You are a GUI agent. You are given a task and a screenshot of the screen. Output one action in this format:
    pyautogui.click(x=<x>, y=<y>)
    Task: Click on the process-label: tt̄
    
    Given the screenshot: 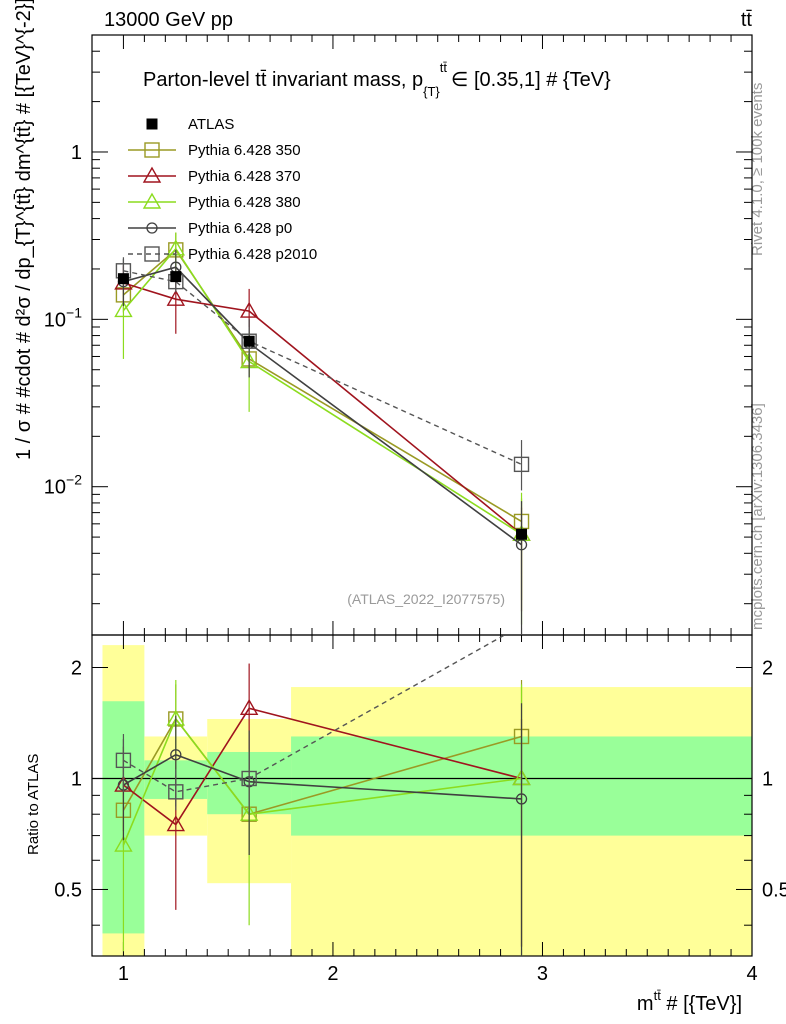 What is the action you would take?
    pyautogui.click(x=747, y=20)
    